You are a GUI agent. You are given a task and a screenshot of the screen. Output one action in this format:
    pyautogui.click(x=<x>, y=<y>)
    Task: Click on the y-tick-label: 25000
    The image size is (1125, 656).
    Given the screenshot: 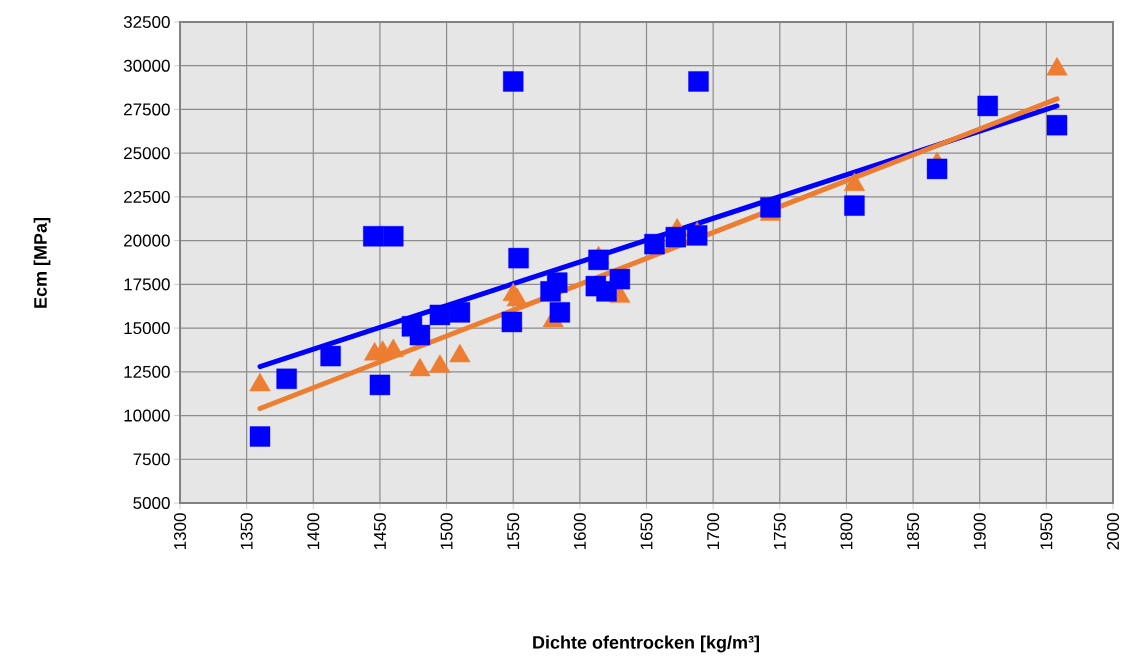 What is the action you would take?
    pyautogui.click(x=147, y=153)
    